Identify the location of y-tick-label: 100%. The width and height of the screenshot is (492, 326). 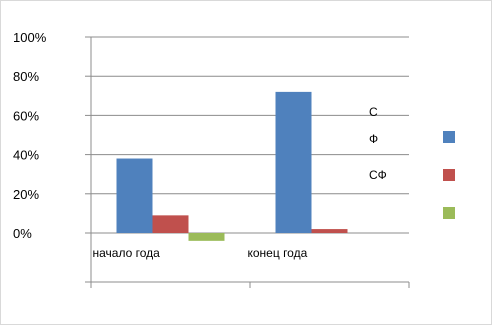
(30, 37).